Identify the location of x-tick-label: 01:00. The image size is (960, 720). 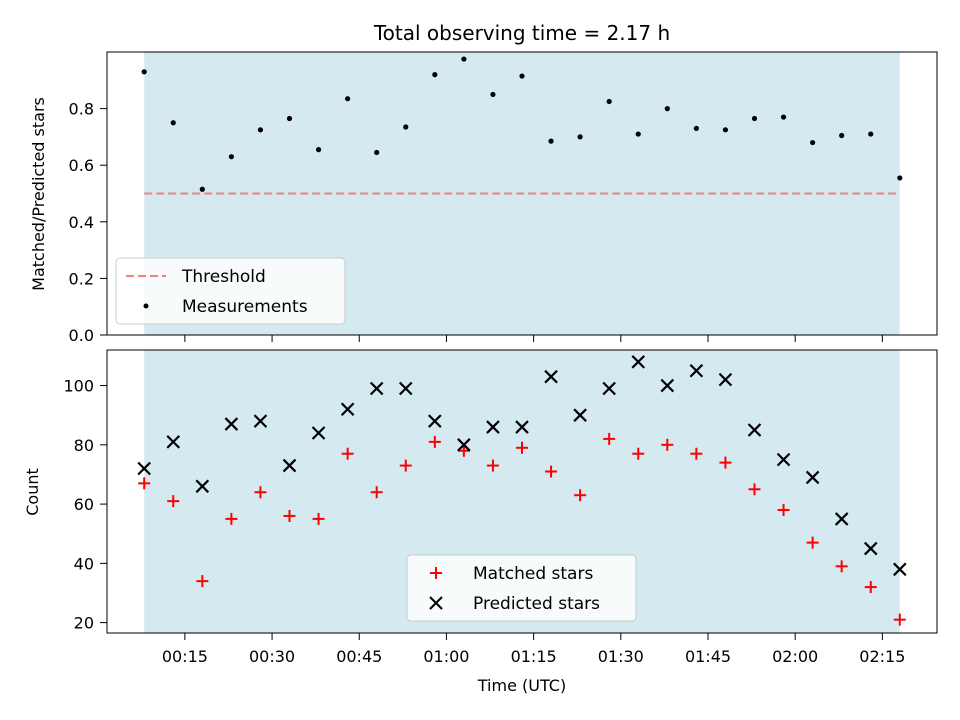
(446, 656).